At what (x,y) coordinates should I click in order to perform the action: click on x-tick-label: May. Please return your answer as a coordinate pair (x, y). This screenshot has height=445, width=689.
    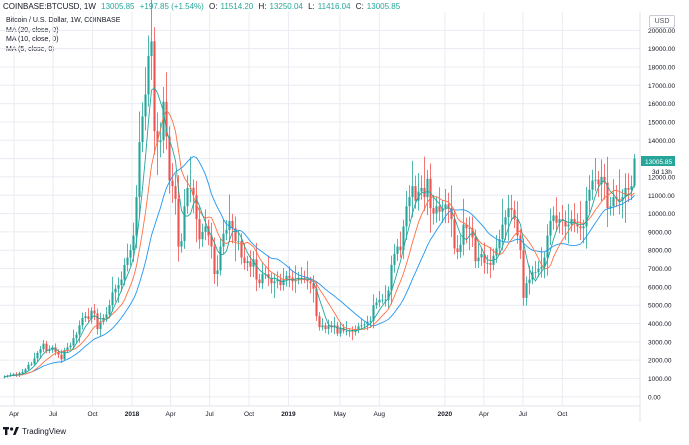
    Looking at the image, I should click on (340, 414).